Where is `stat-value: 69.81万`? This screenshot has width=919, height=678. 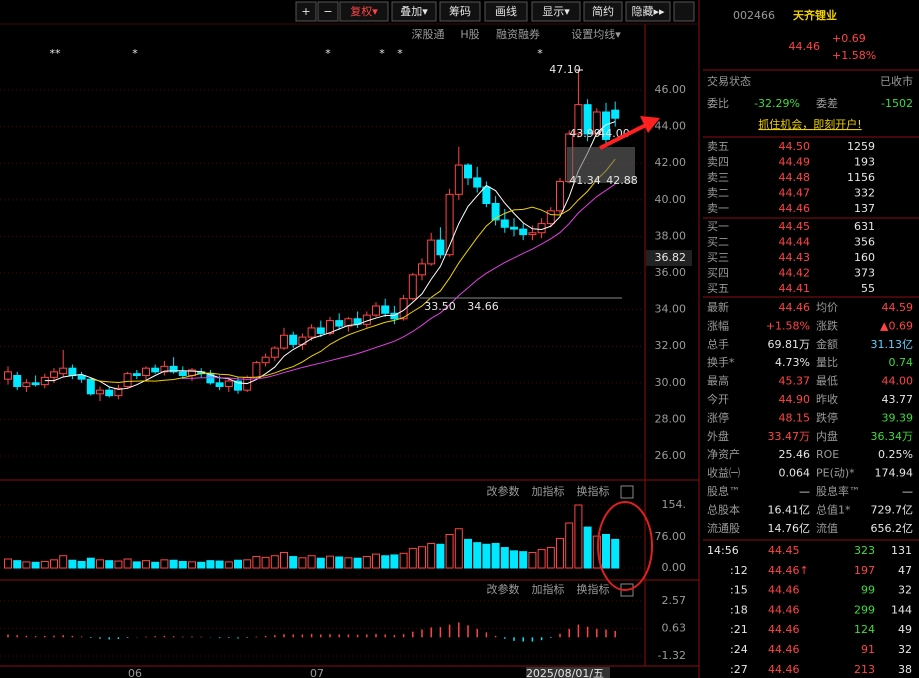 stat-value: 69.81万 is located at coordinates (789, 344).